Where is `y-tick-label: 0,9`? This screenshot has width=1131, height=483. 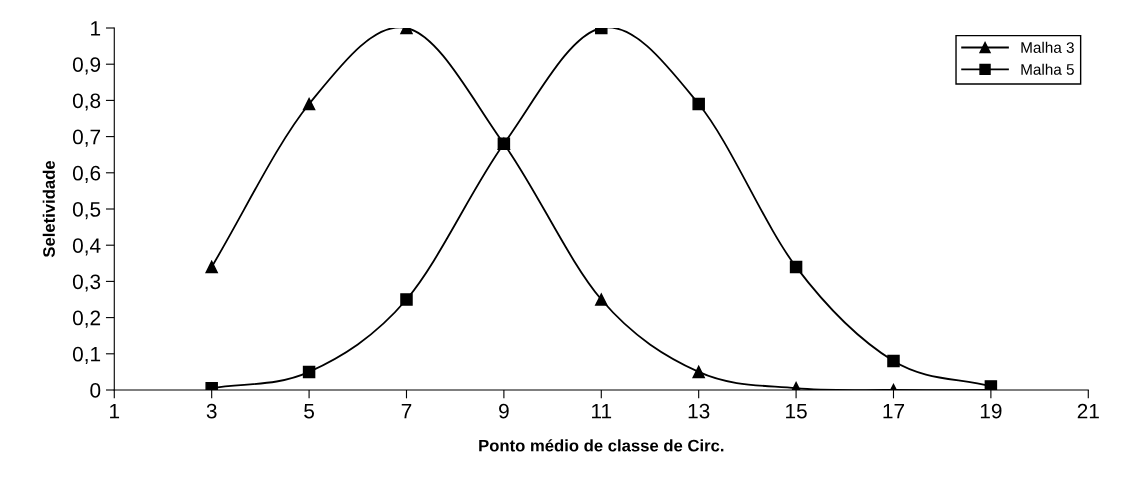
y-tick-label: 0,9 is located at coordinates (86, 66).